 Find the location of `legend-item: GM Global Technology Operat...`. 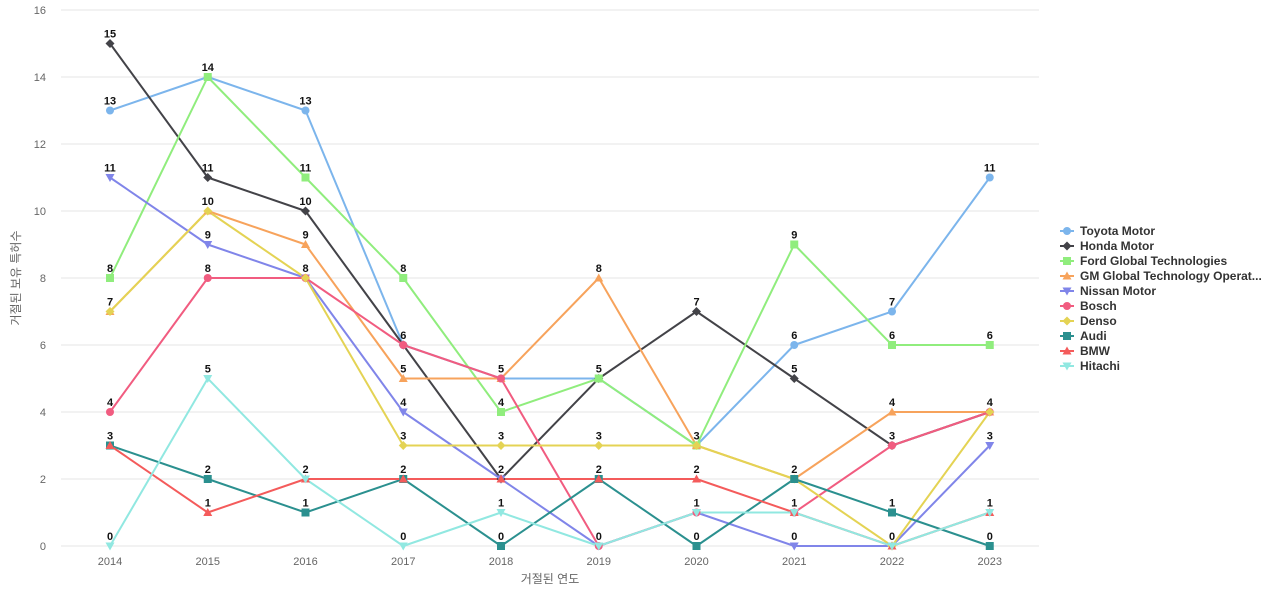

legend-item: GM Global Technology Operat... is located at coordinates (1161, 276).